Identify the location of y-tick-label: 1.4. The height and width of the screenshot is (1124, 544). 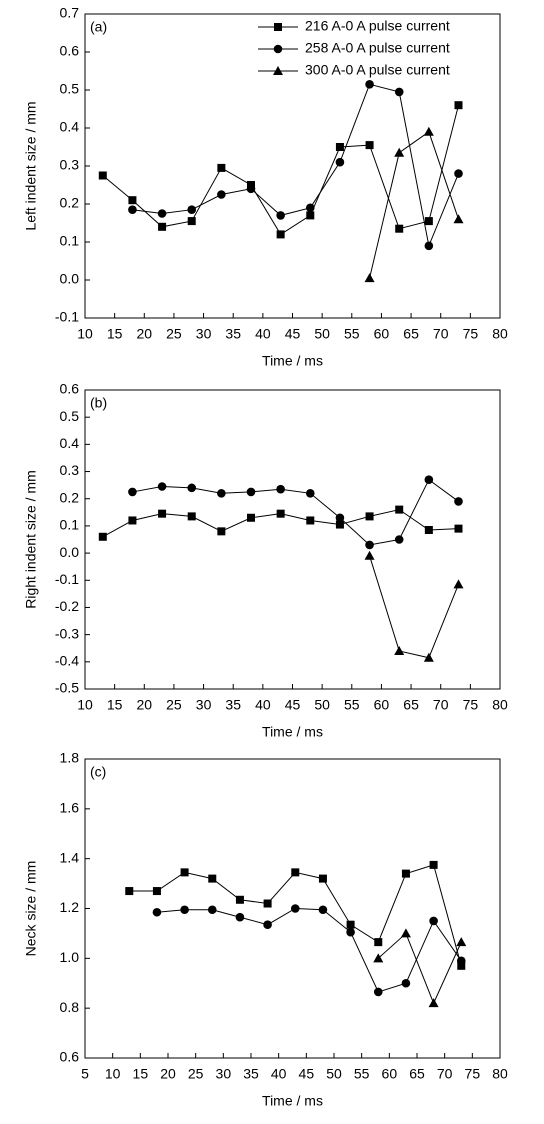
(70, 857).